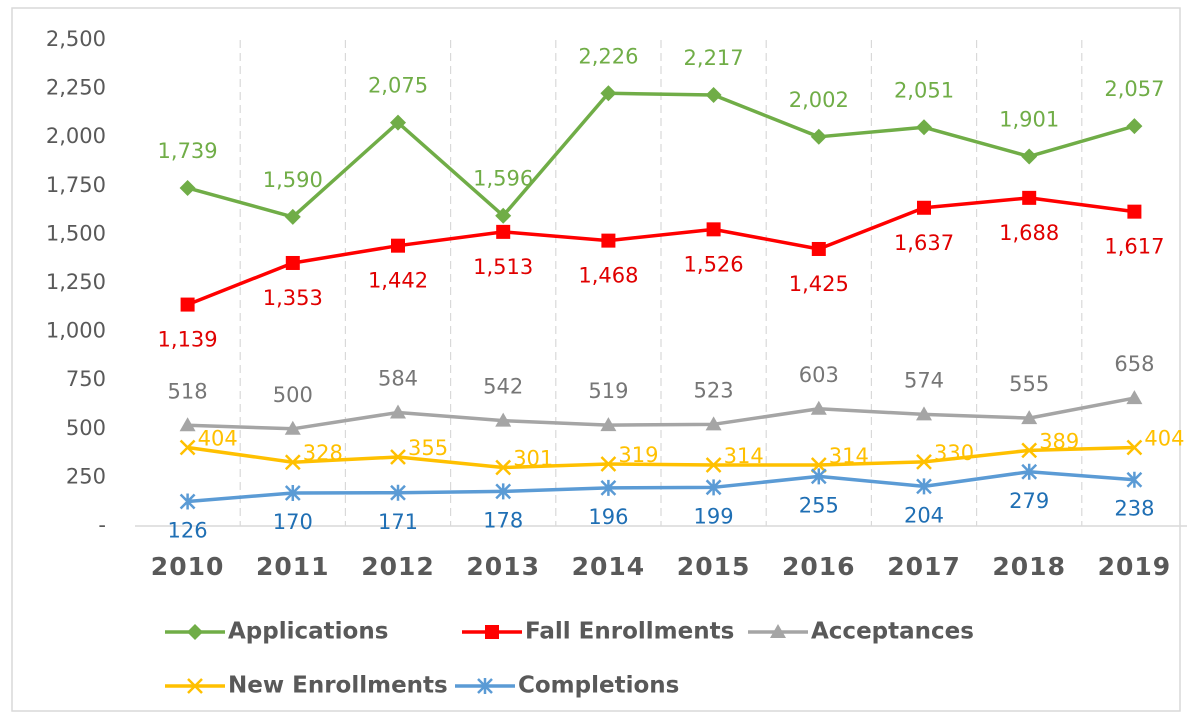 The height and width of the screenshot is (719, 1191). Describe the element at coordinates (608, 391) in the screenshot. I see `data-label: 519` at that location.